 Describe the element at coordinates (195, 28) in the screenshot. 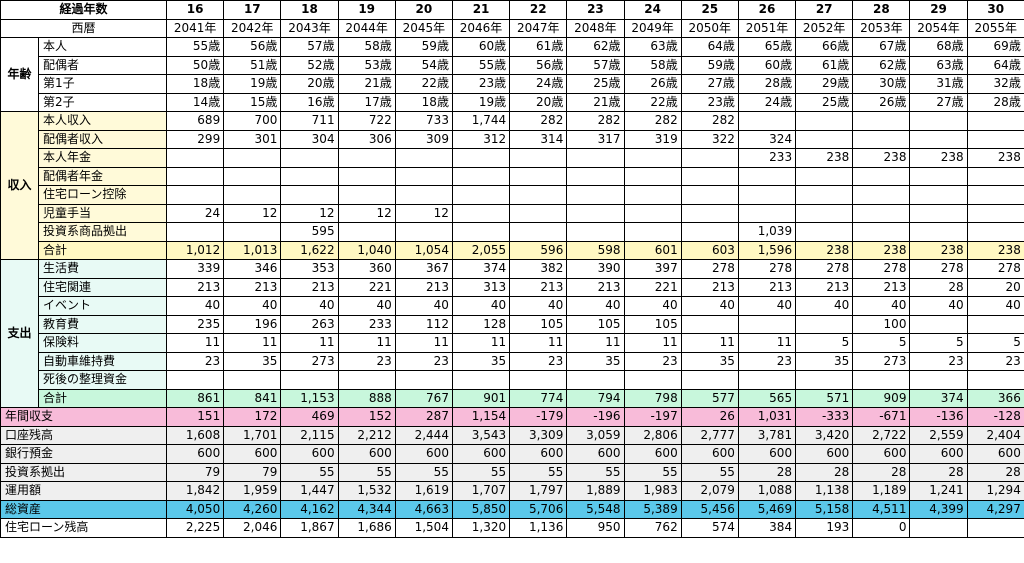

I see `header-cell: 2041年` at that location.